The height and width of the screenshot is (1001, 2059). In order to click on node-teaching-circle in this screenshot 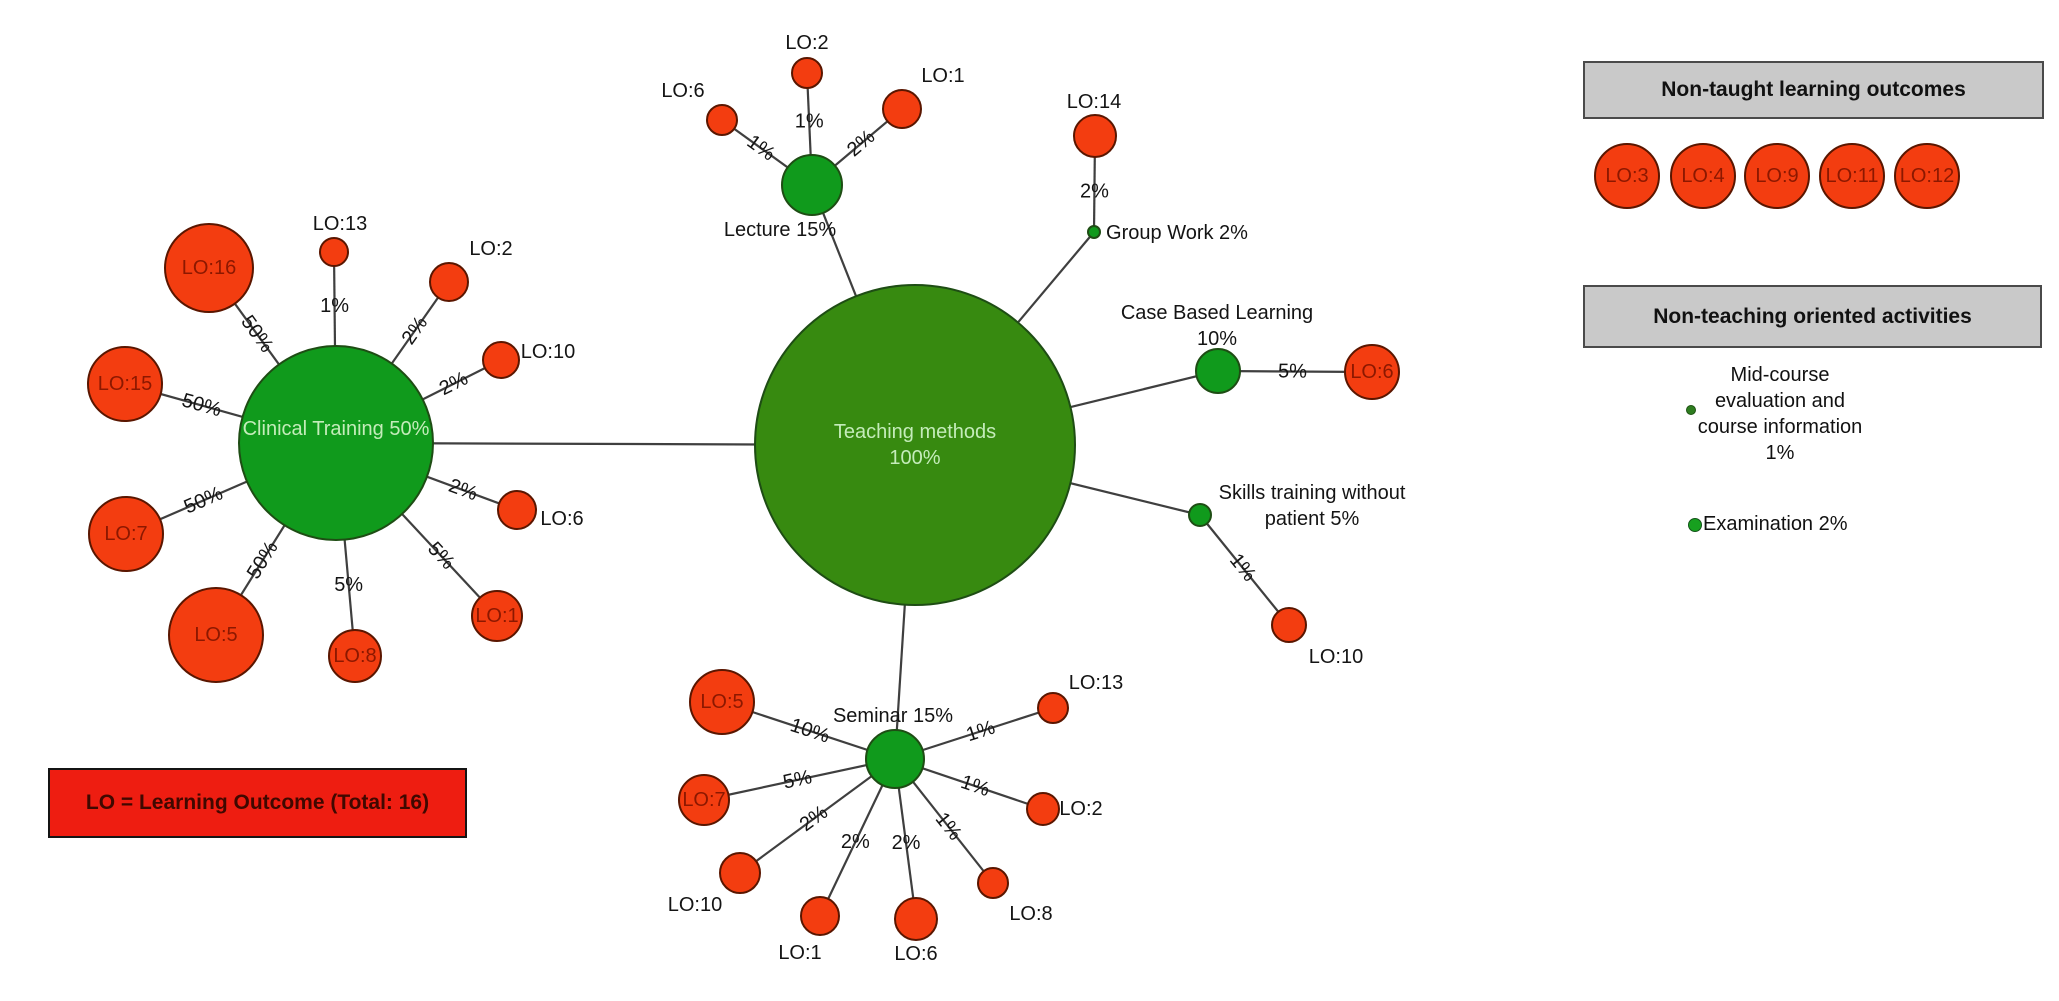, I will do `click(915, 445)`.